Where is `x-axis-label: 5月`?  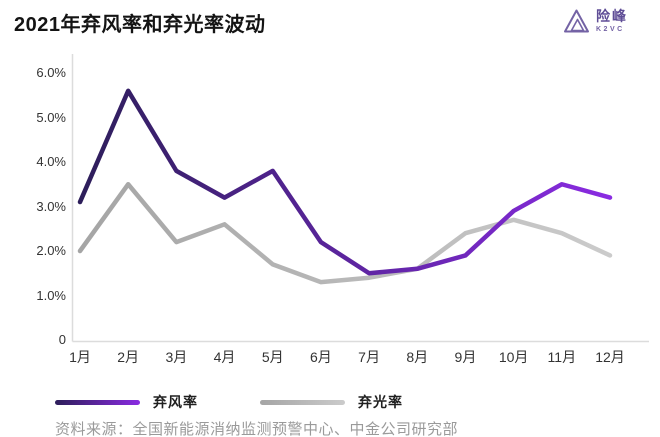
x-axis-label: 5月 is located at coordinates (272, 357).